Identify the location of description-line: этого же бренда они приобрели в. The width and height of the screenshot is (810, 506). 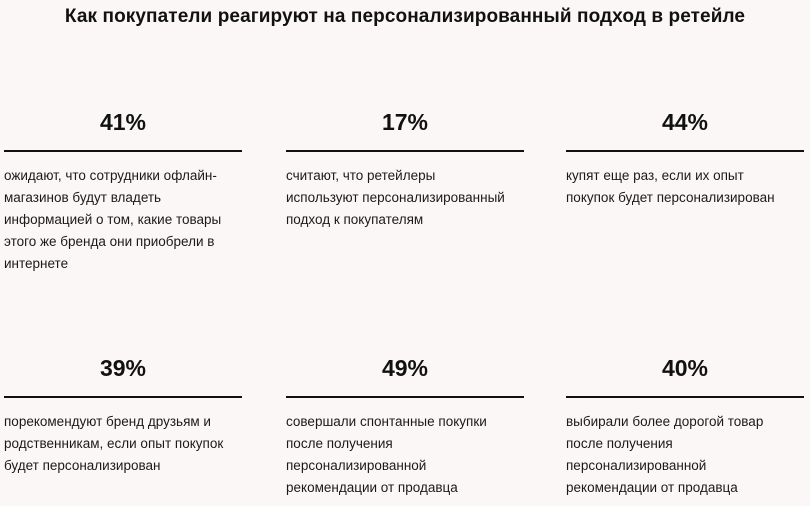
(109, 241).